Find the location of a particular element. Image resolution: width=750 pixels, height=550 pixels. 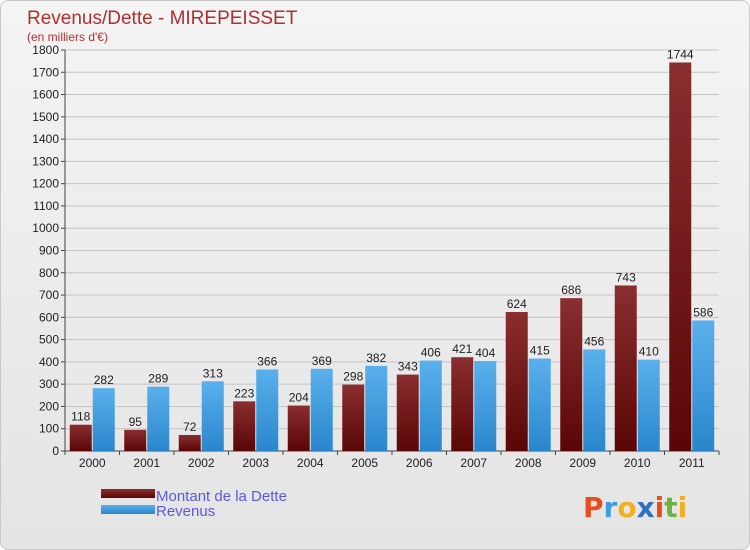

data-label-revenus-2007: 404 is located at coordinates (485, 353).